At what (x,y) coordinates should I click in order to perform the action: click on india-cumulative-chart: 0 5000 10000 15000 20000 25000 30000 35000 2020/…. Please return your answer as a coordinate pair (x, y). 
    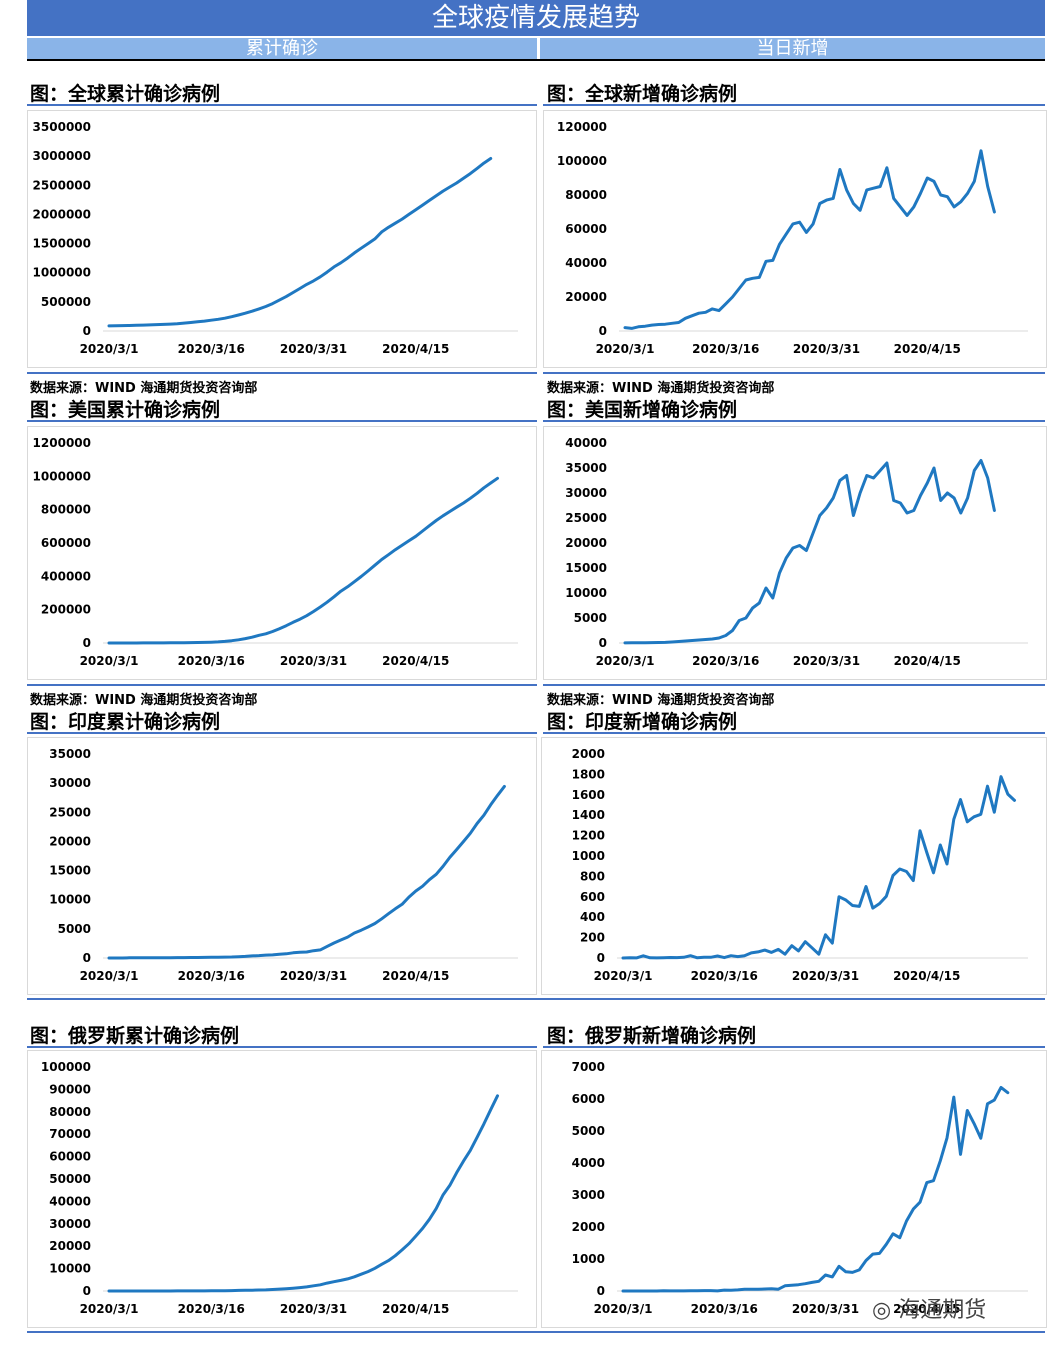
    Looking at the image, I should click on (282, 866).